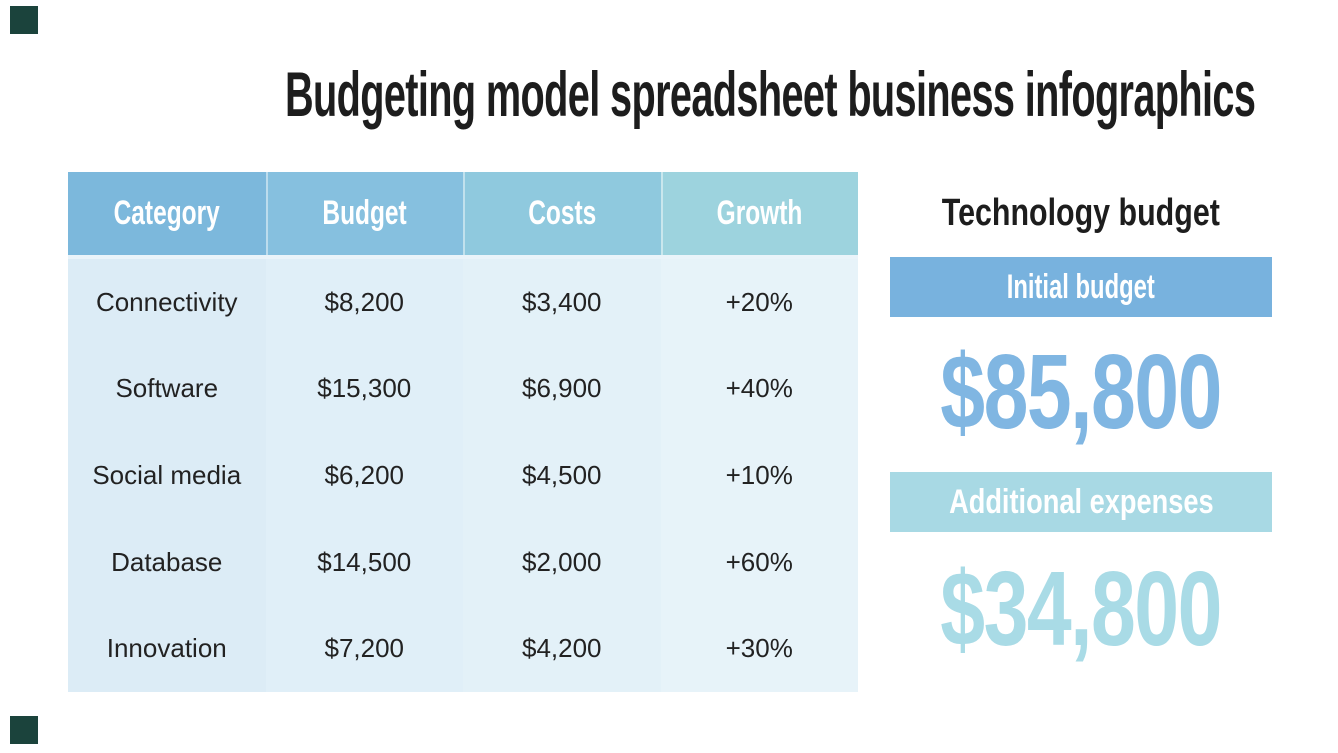 Image resolution: width=1338 pixels, height=753 pixels. Describe the element at coordinates (167, 389) in the screenshot. I see `table-cell: Software` at that location.